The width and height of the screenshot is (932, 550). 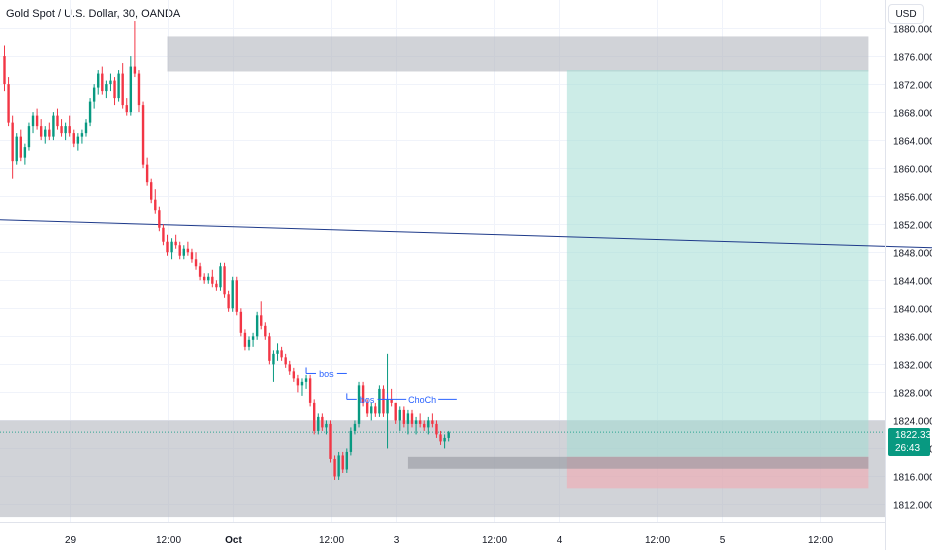 I want to click on price-tick-label: 1832.000, so click(x=912, y=366).